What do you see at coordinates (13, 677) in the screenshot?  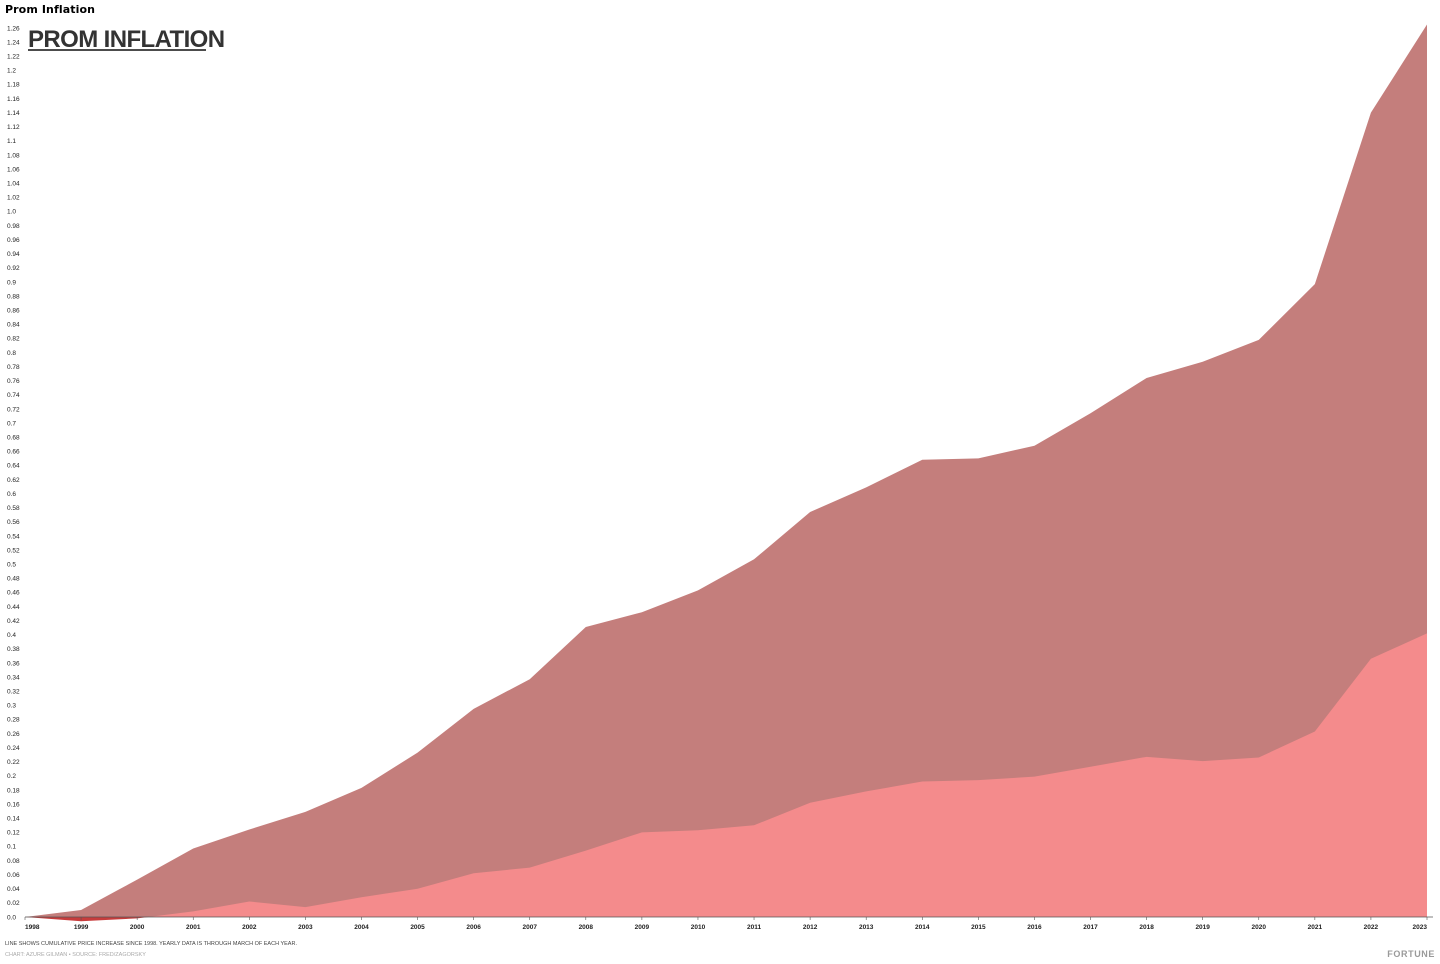 I see `y-tick-label: 0.34` at bounding box center [13, 677].